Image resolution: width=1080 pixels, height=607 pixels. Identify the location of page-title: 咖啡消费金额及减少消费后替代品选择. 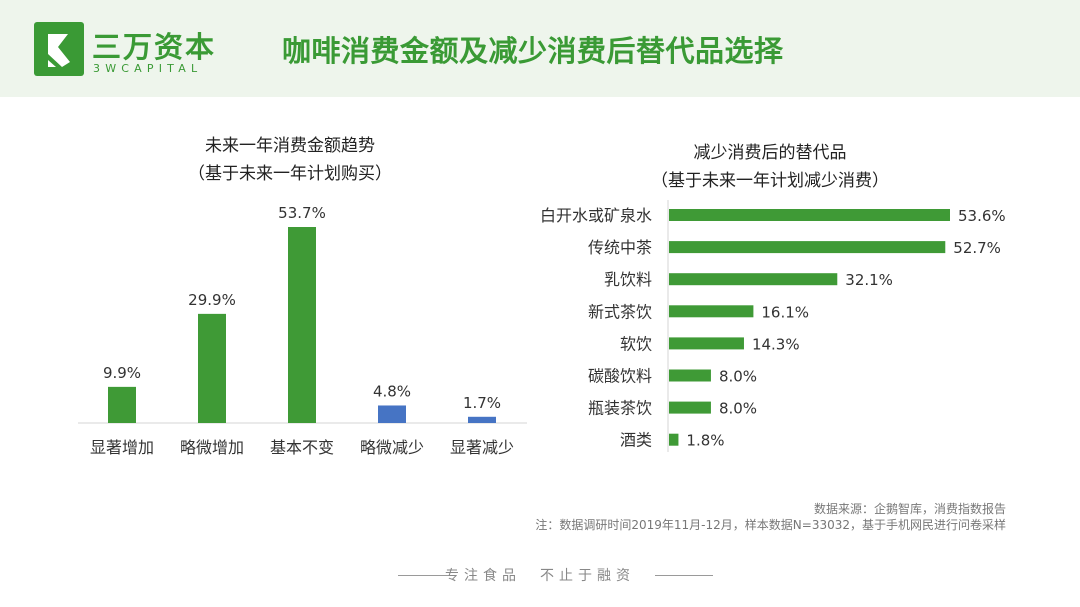
(533, 51).